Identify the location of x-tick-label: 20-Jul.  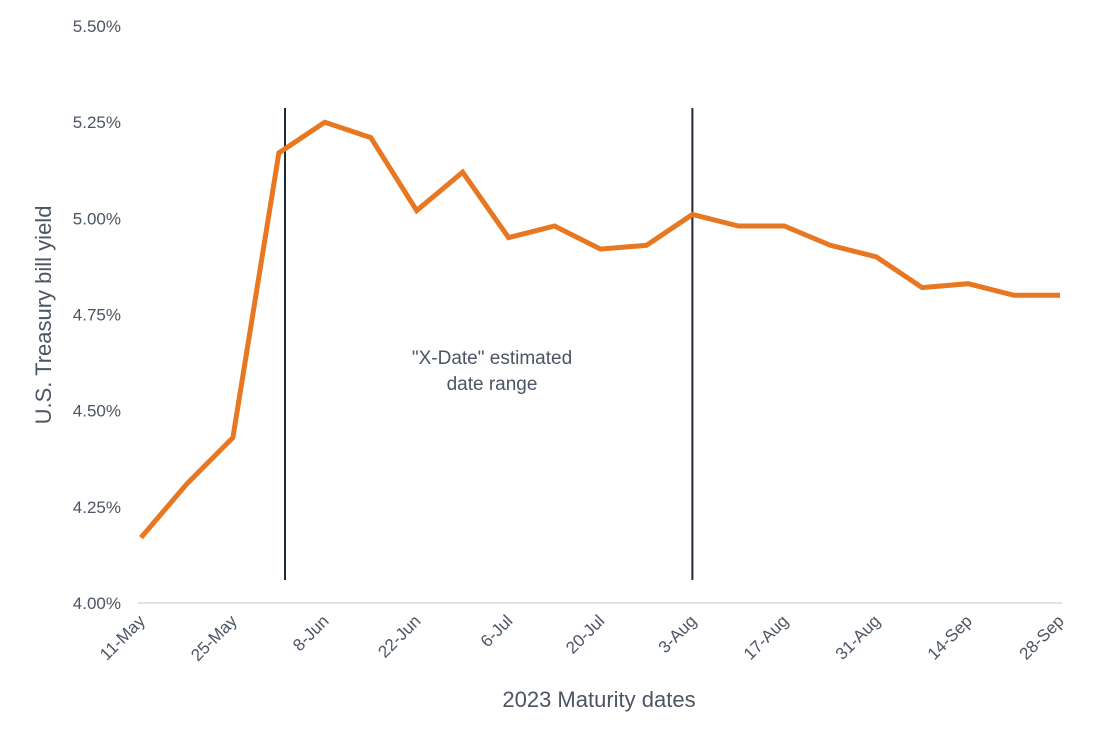
(585, 634).